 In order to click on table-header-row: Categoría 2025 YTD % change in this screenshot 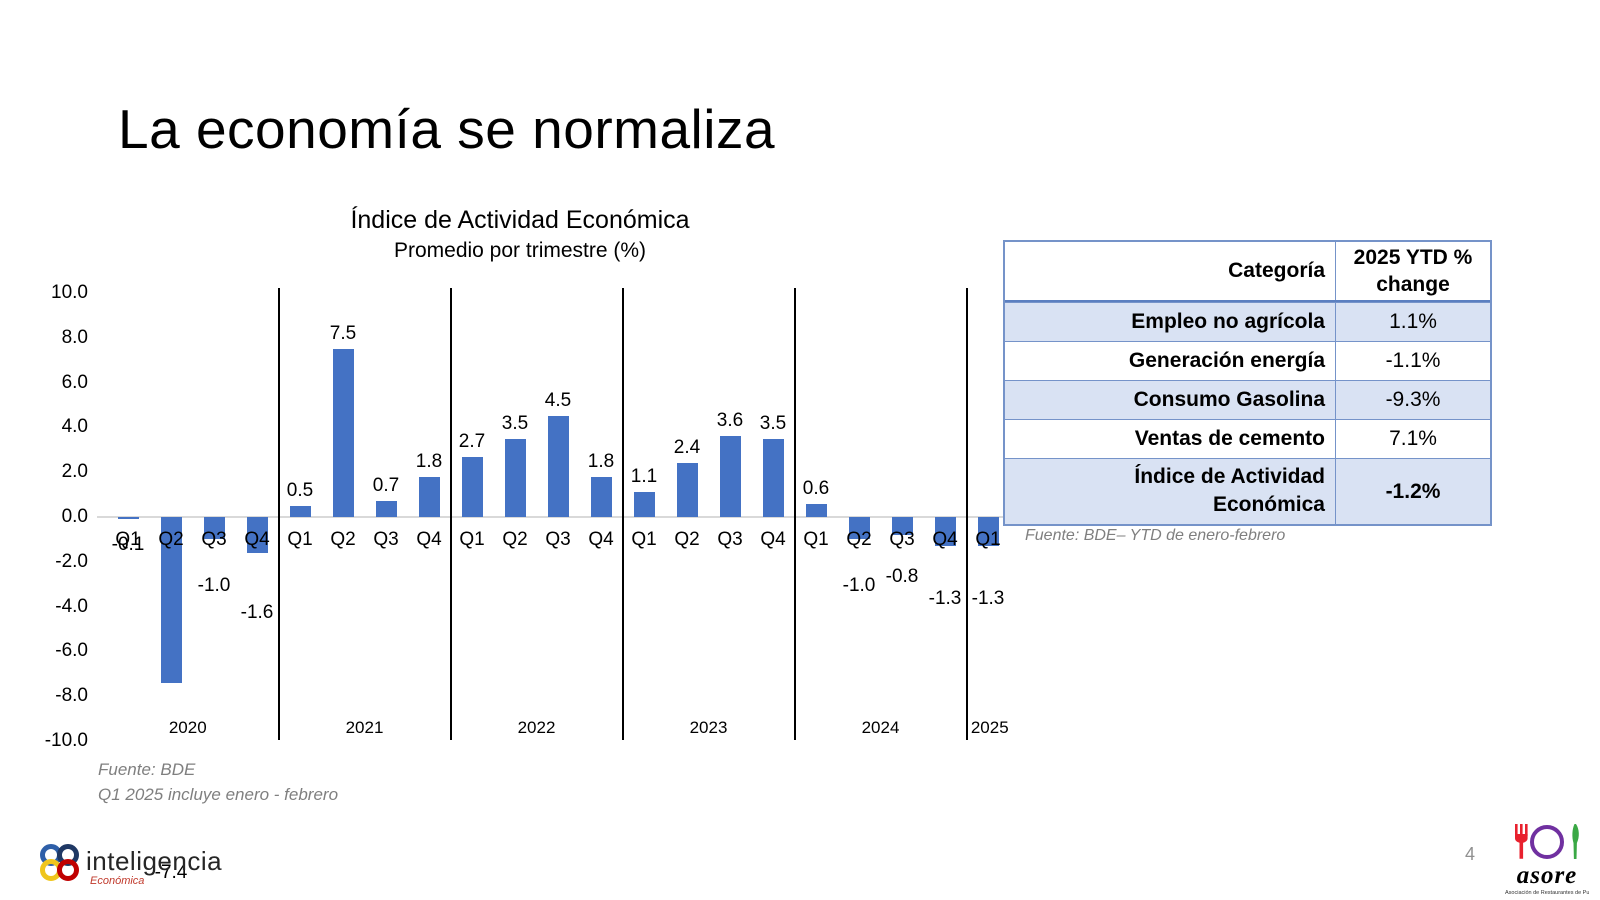, I will do `click(1247, 272)`.